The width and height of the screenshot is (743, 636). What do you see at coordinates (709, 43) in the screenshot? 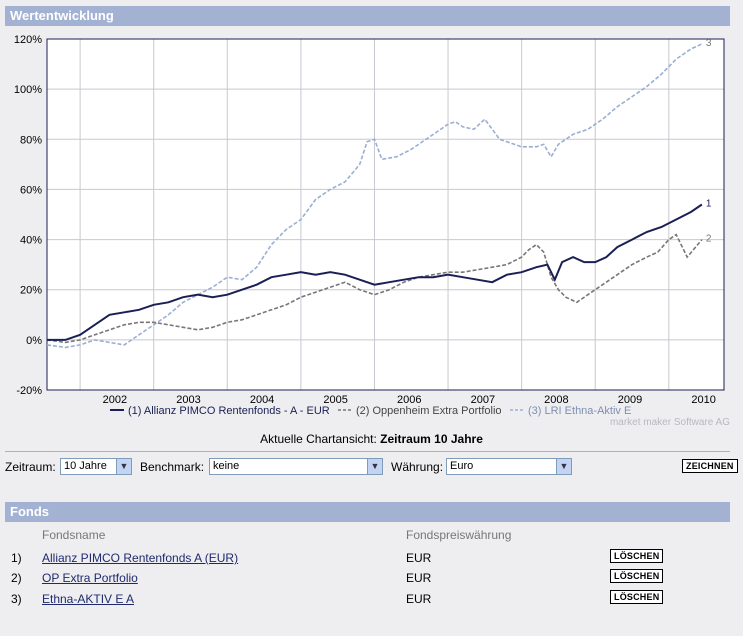
I see `series-end-label: 3` at bounding box center [709, 43].